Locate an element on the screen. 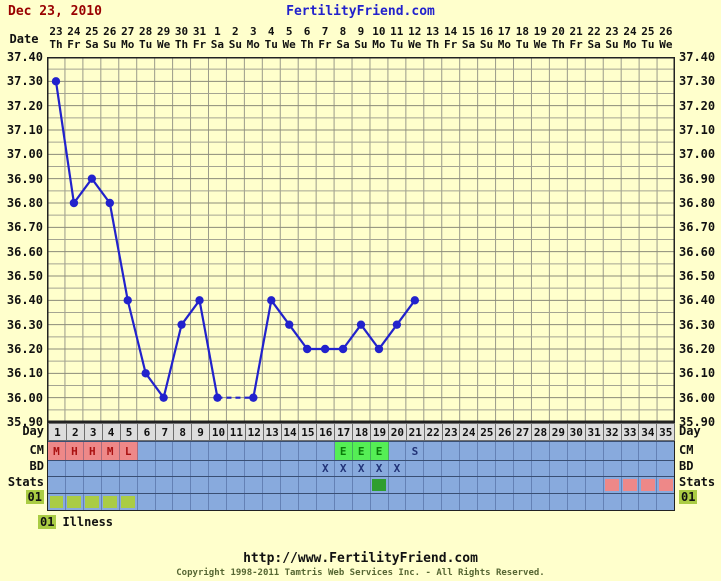 The height and width of the screenshot is (581, 721). day-number-cell: 6 is located at coordinates (147, 432).